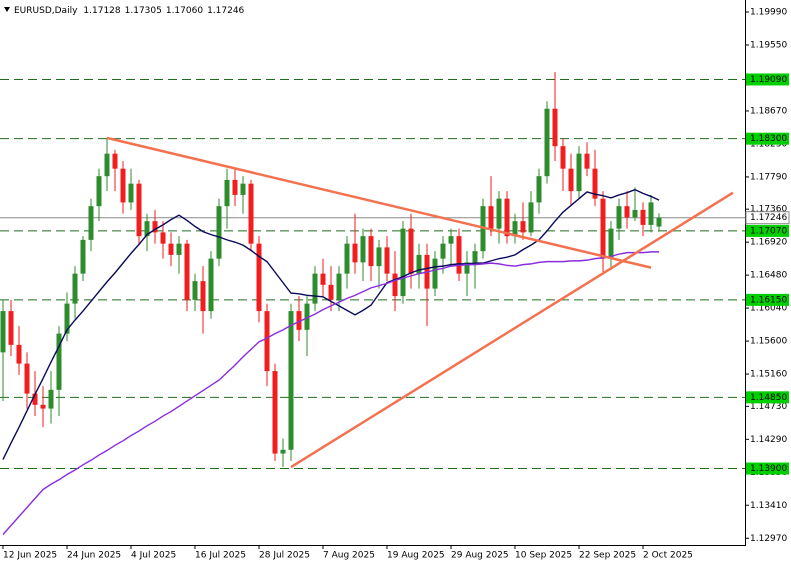 This screenshot has height=563, width=791. I want to click on x-tick-label: 2 Oct 2025, so click(668, 556).